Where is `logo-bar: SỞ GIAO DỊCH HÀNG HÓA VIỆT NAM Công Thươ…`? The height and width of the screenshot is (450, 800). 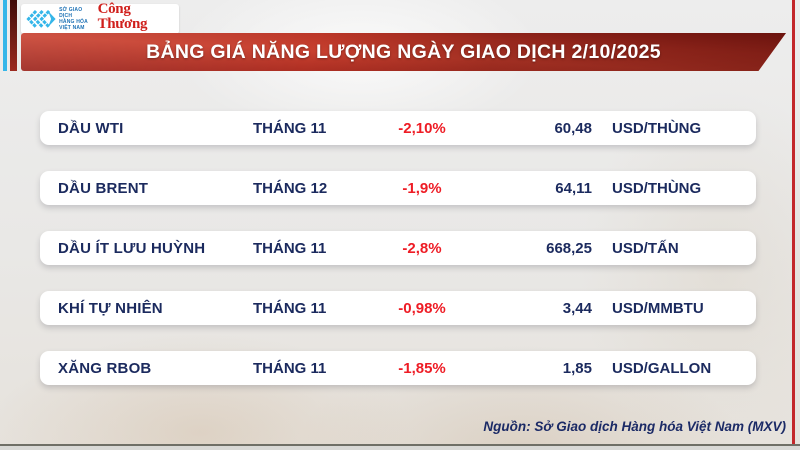
logo-bar: SỞ GIAO DỊCH HÀNG HÓA VIỆT NAM Công Thươ… is located at coordinates (100, 18).